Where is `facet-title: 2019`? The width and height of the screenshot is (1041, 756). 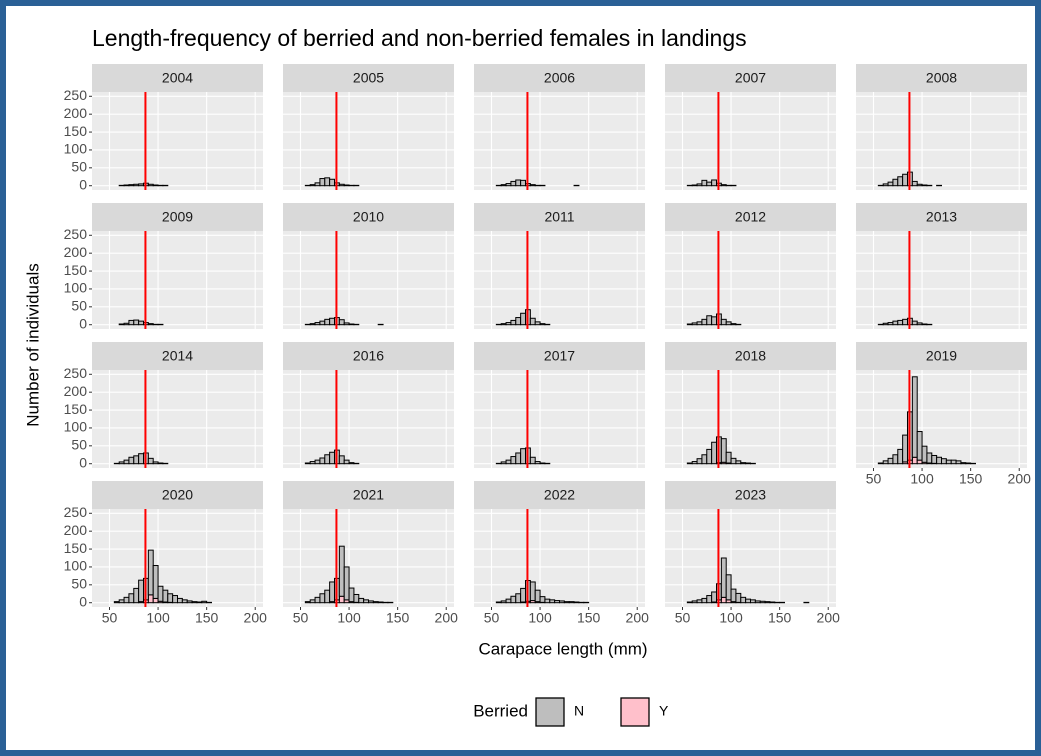 facet-title: 2019 is located at coordinates (941, 356).